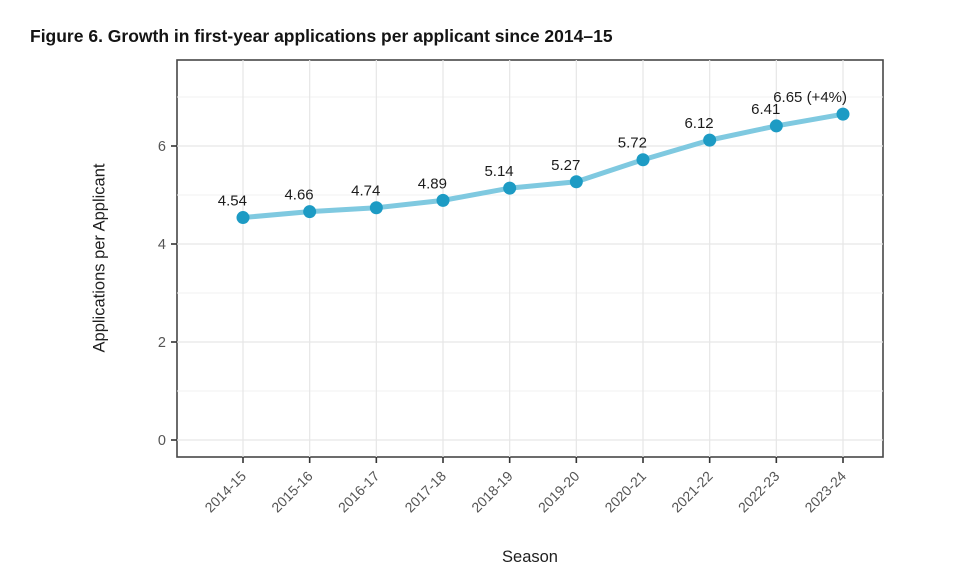  I want to click on data-point-label: 5.14, so click(498, 171).